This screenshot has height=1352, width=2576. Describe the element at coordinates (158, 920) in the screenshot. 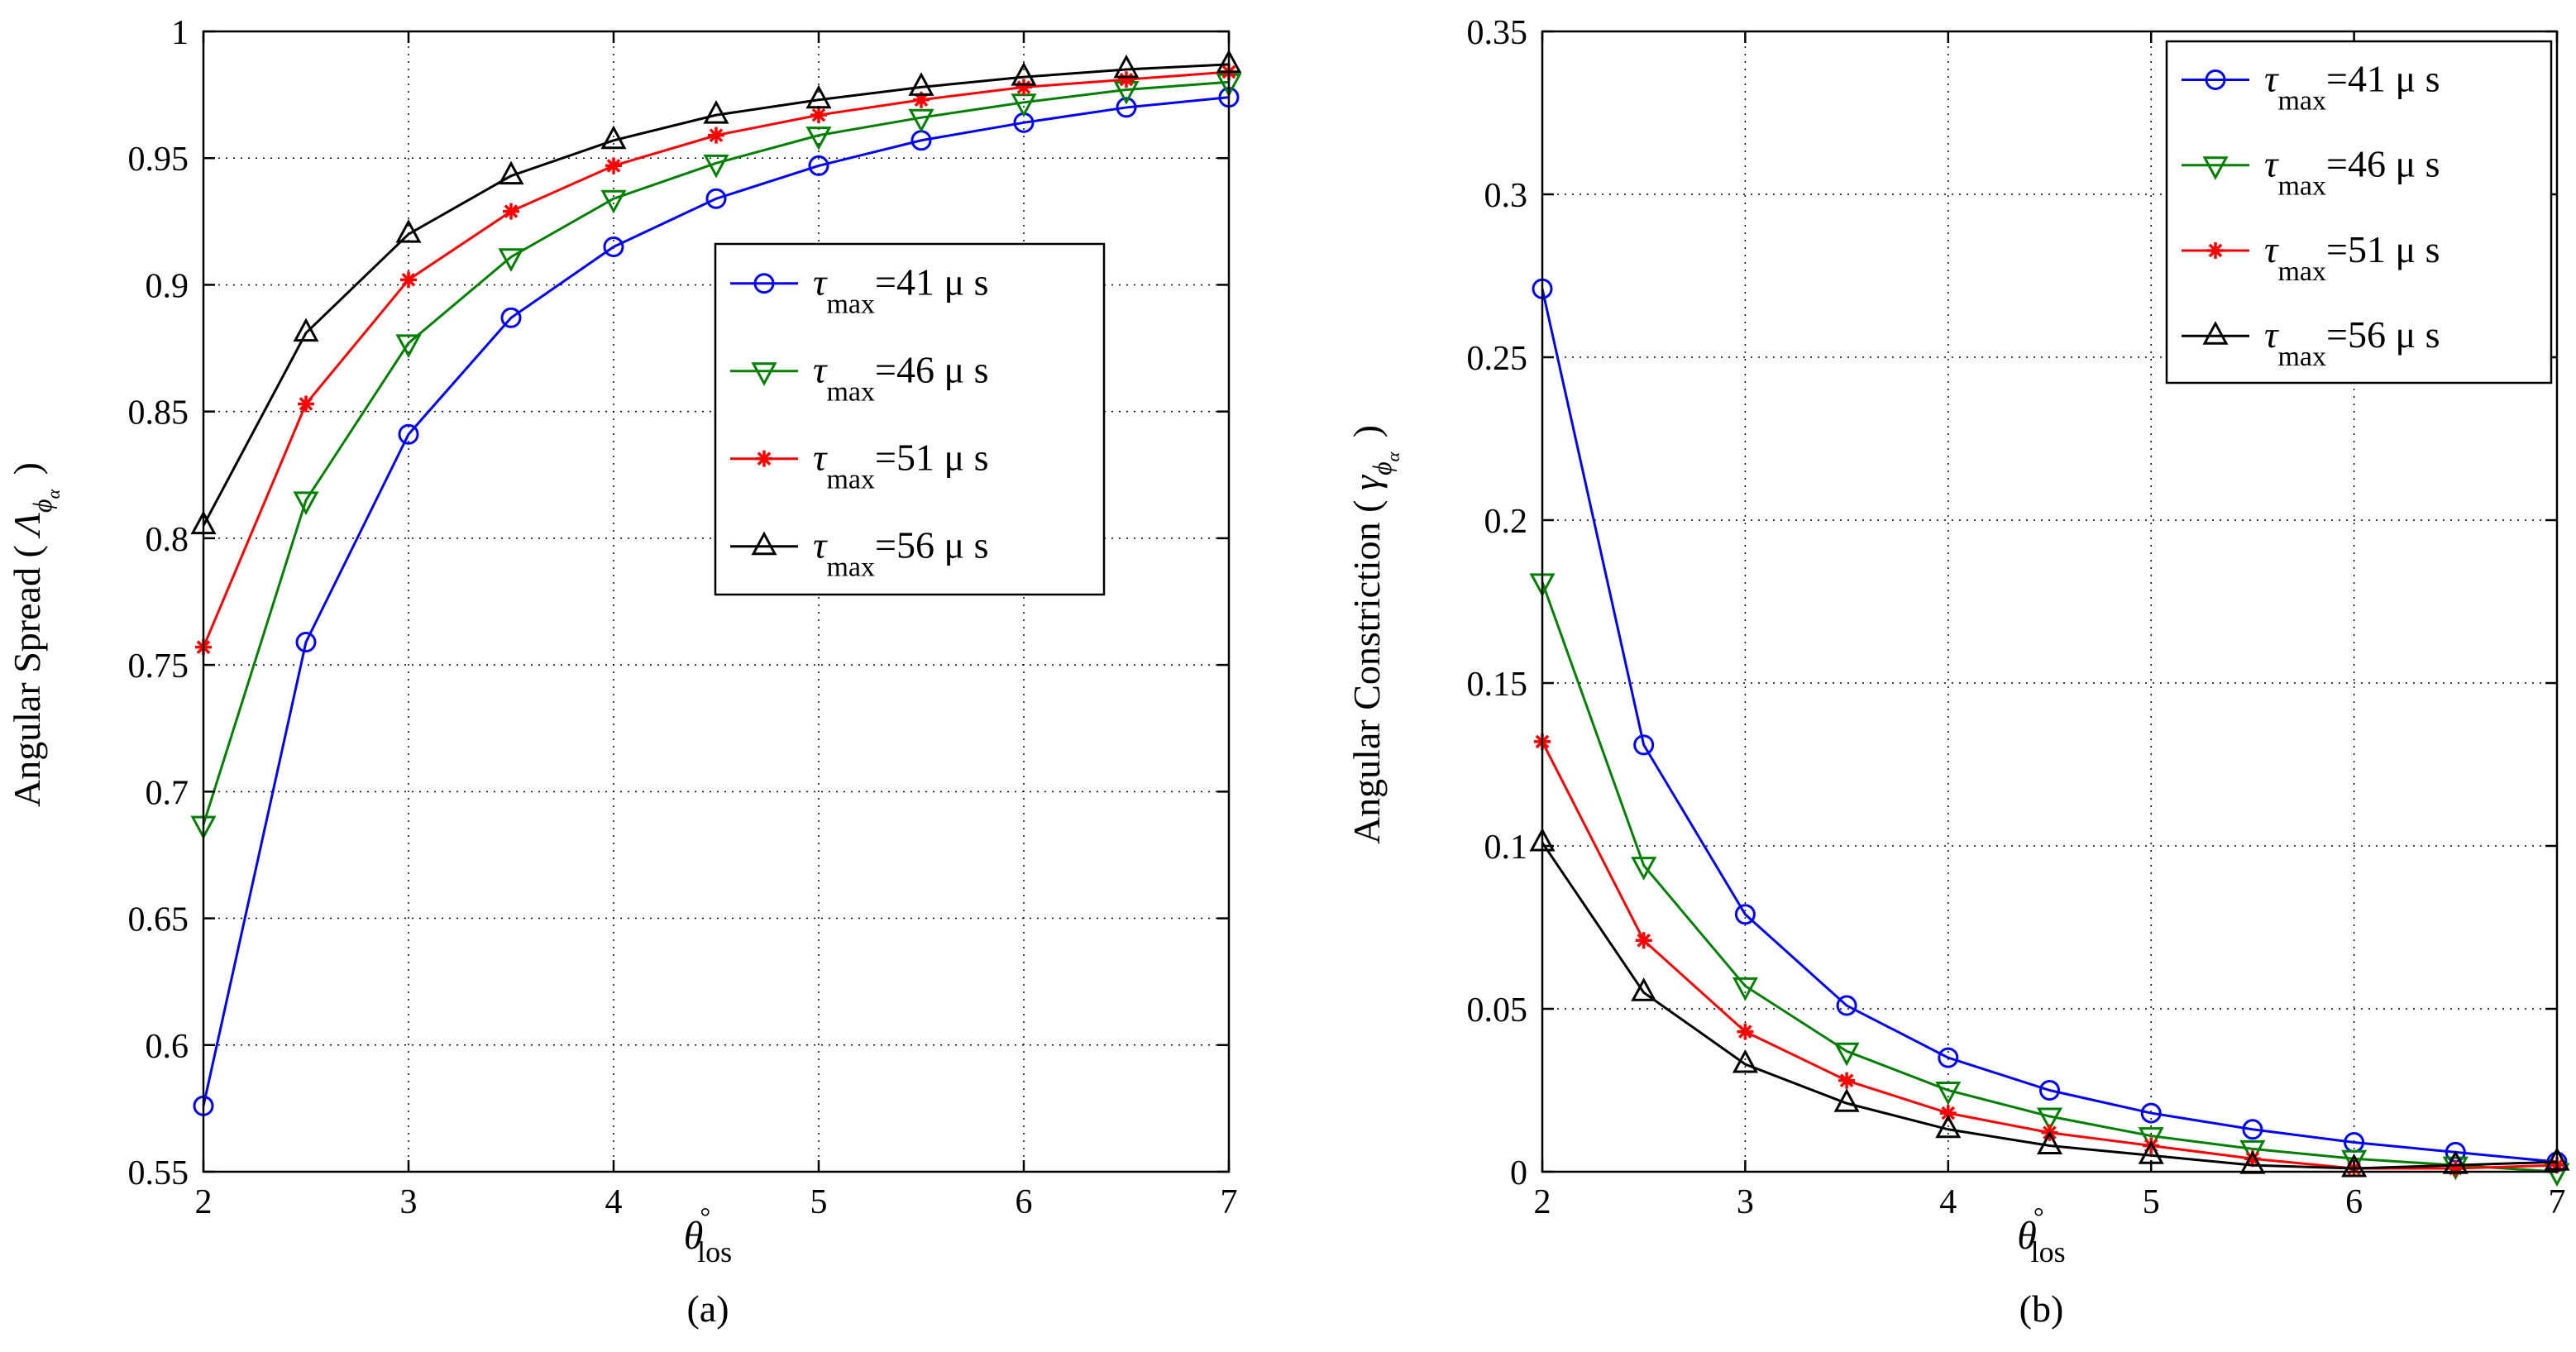

I see `y-tick-label: 0.65` at that location.